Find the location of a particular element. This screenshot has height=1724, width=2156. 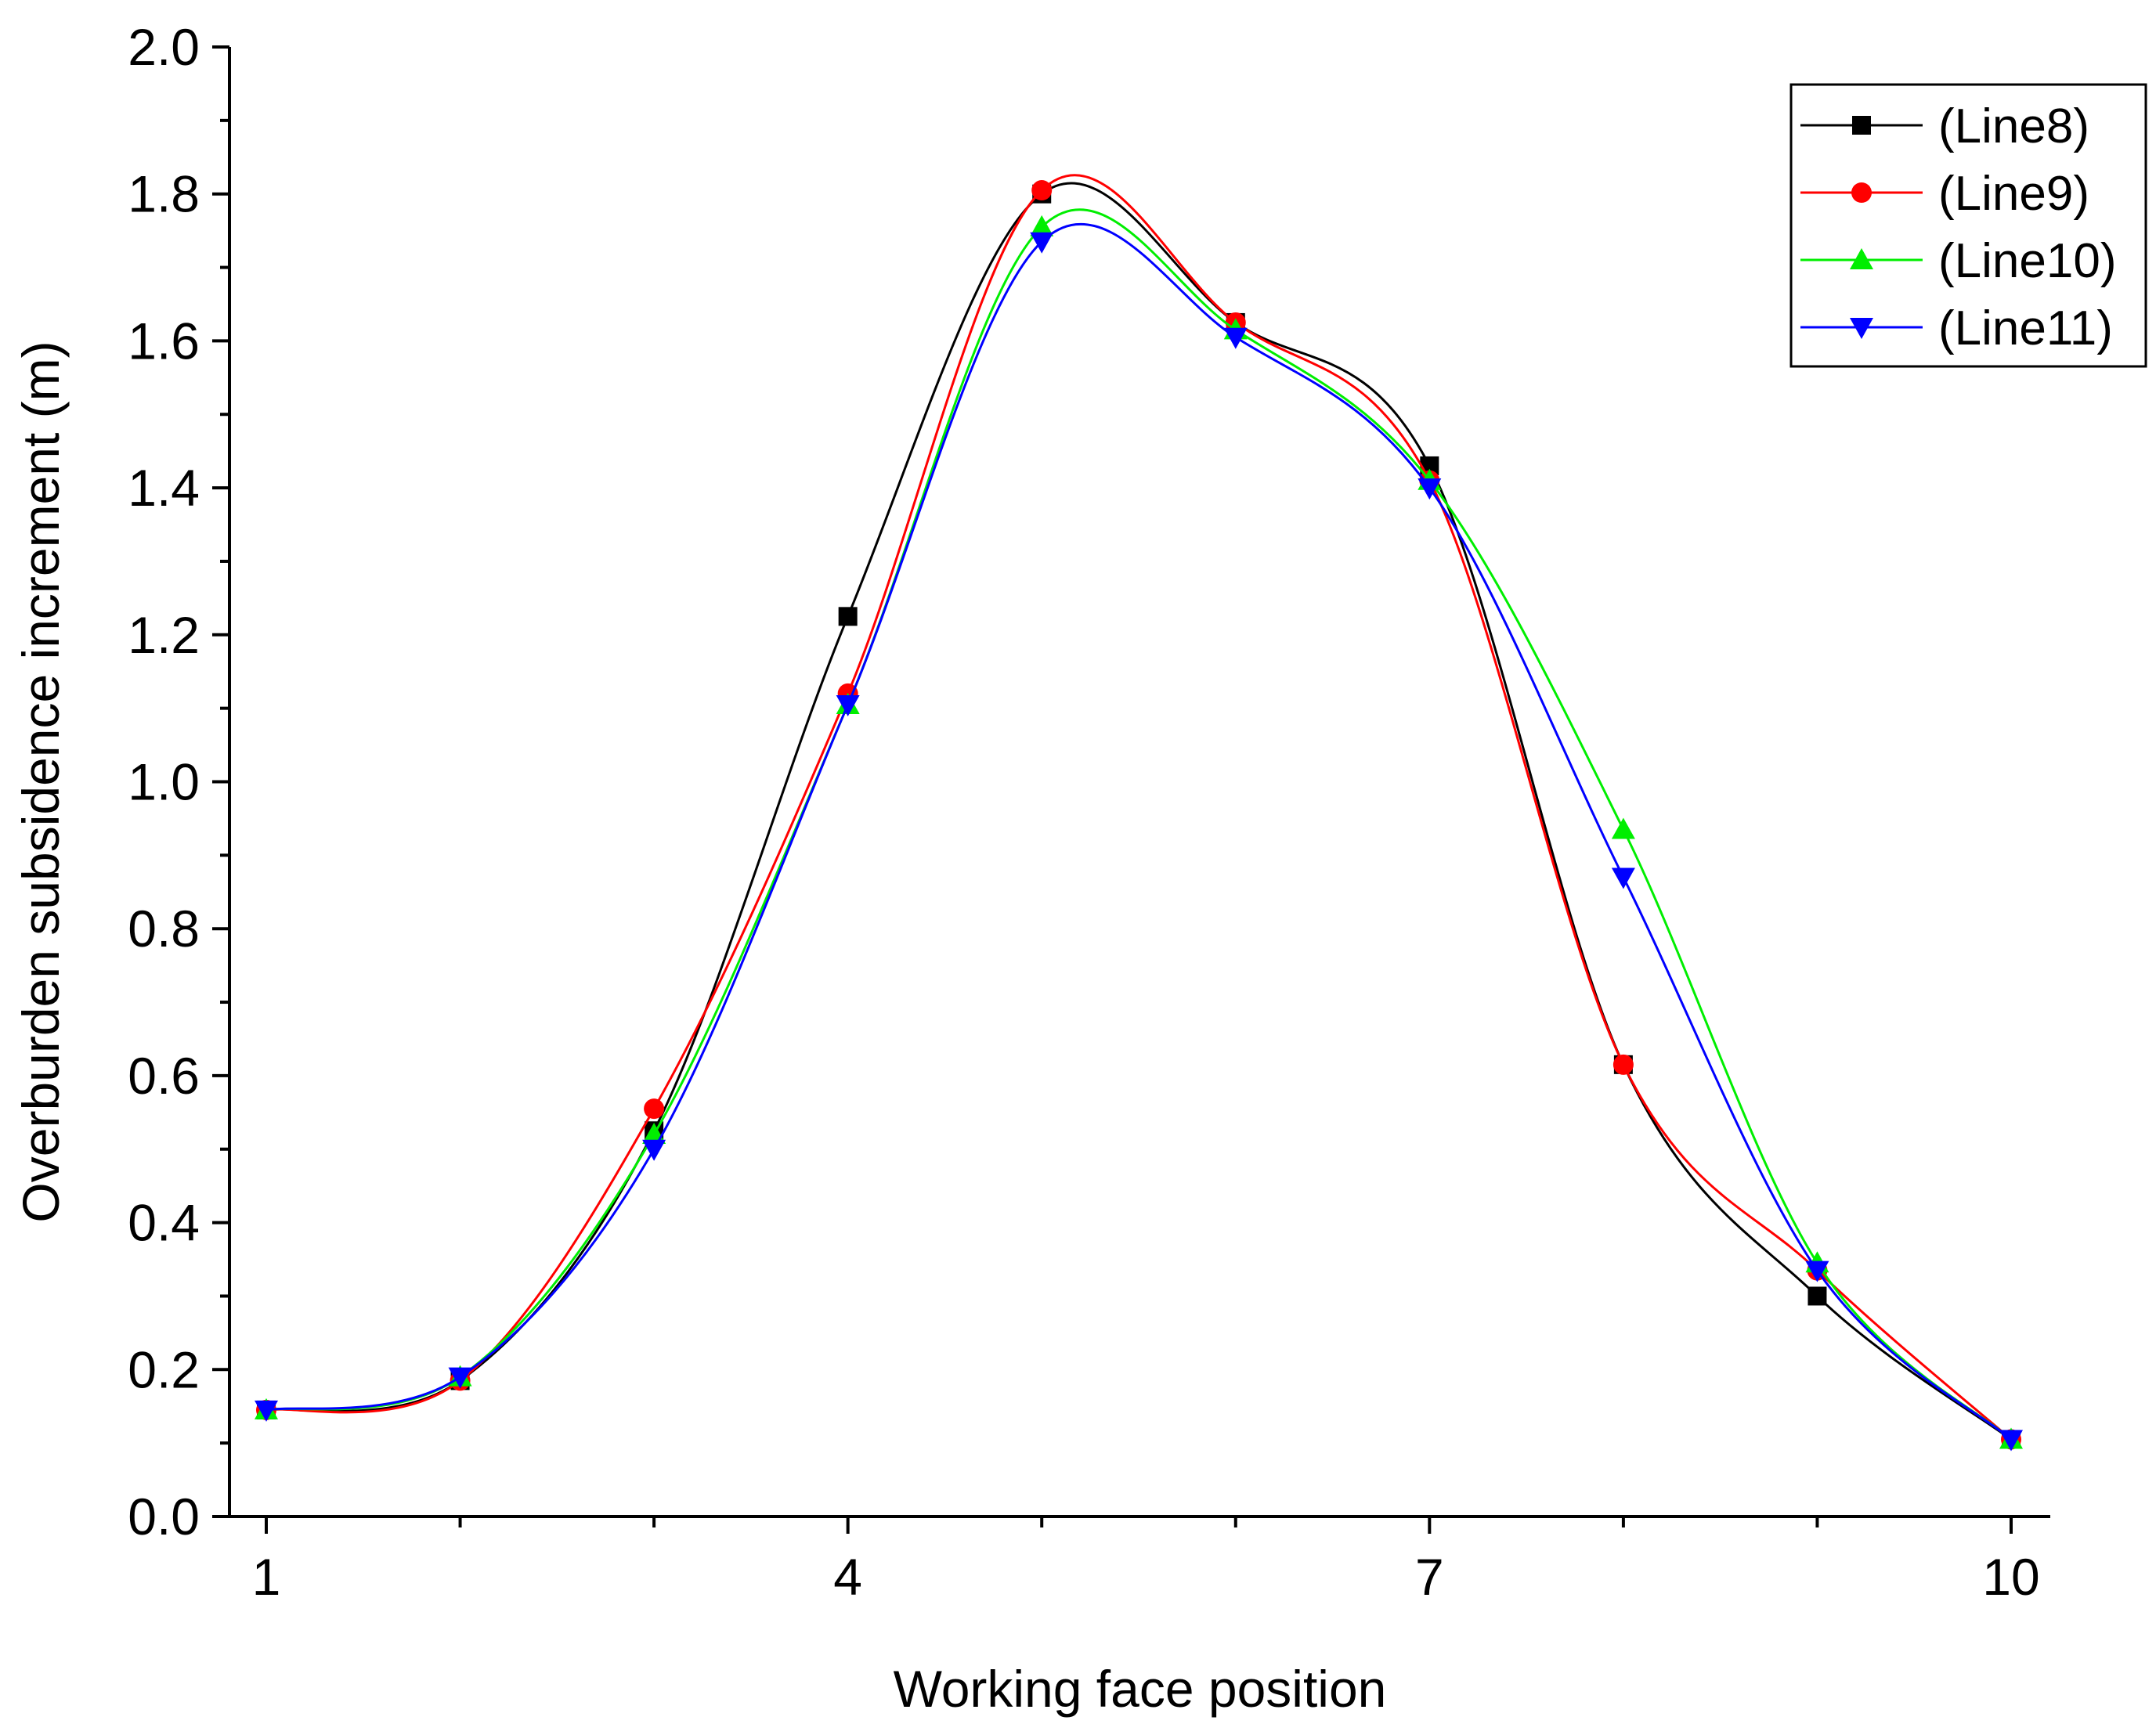

x-tick-label: 10 is located at coordinates (2011, 1577).